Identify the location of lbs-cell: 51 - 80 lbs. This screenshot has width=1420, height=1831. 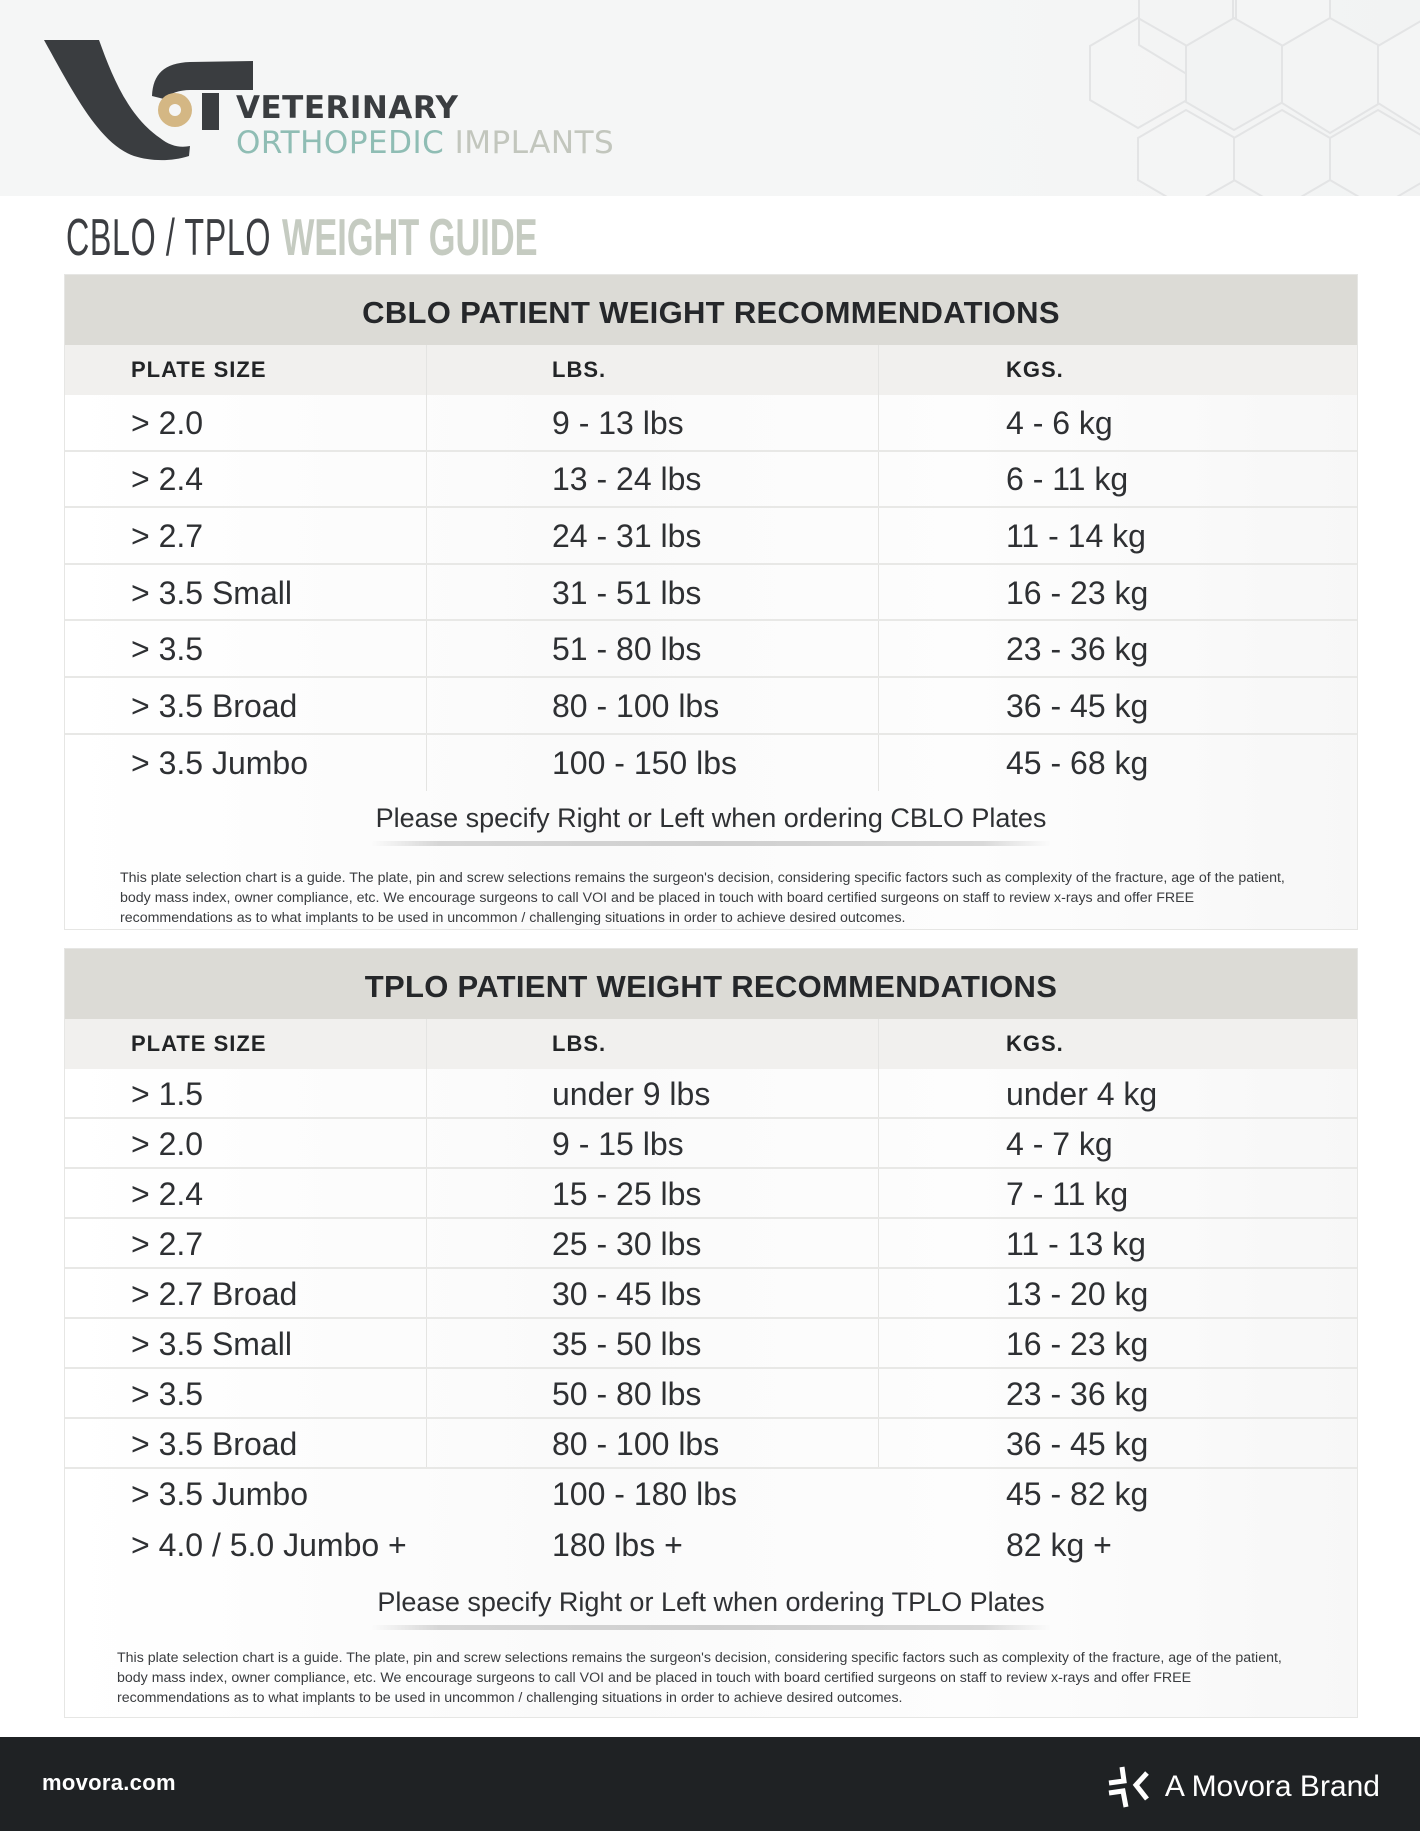
(653, 648).